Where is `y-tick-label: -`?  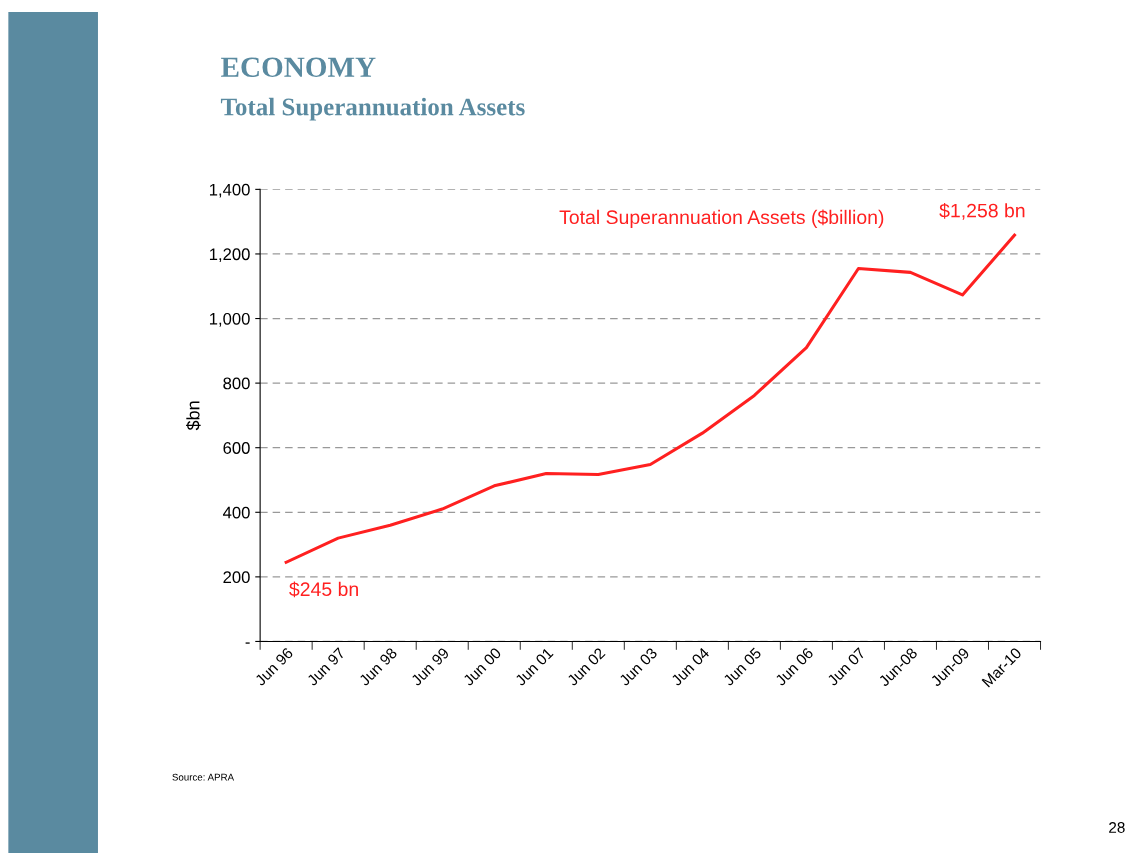 y-tick-label: - is located at coordinates (247, 643).